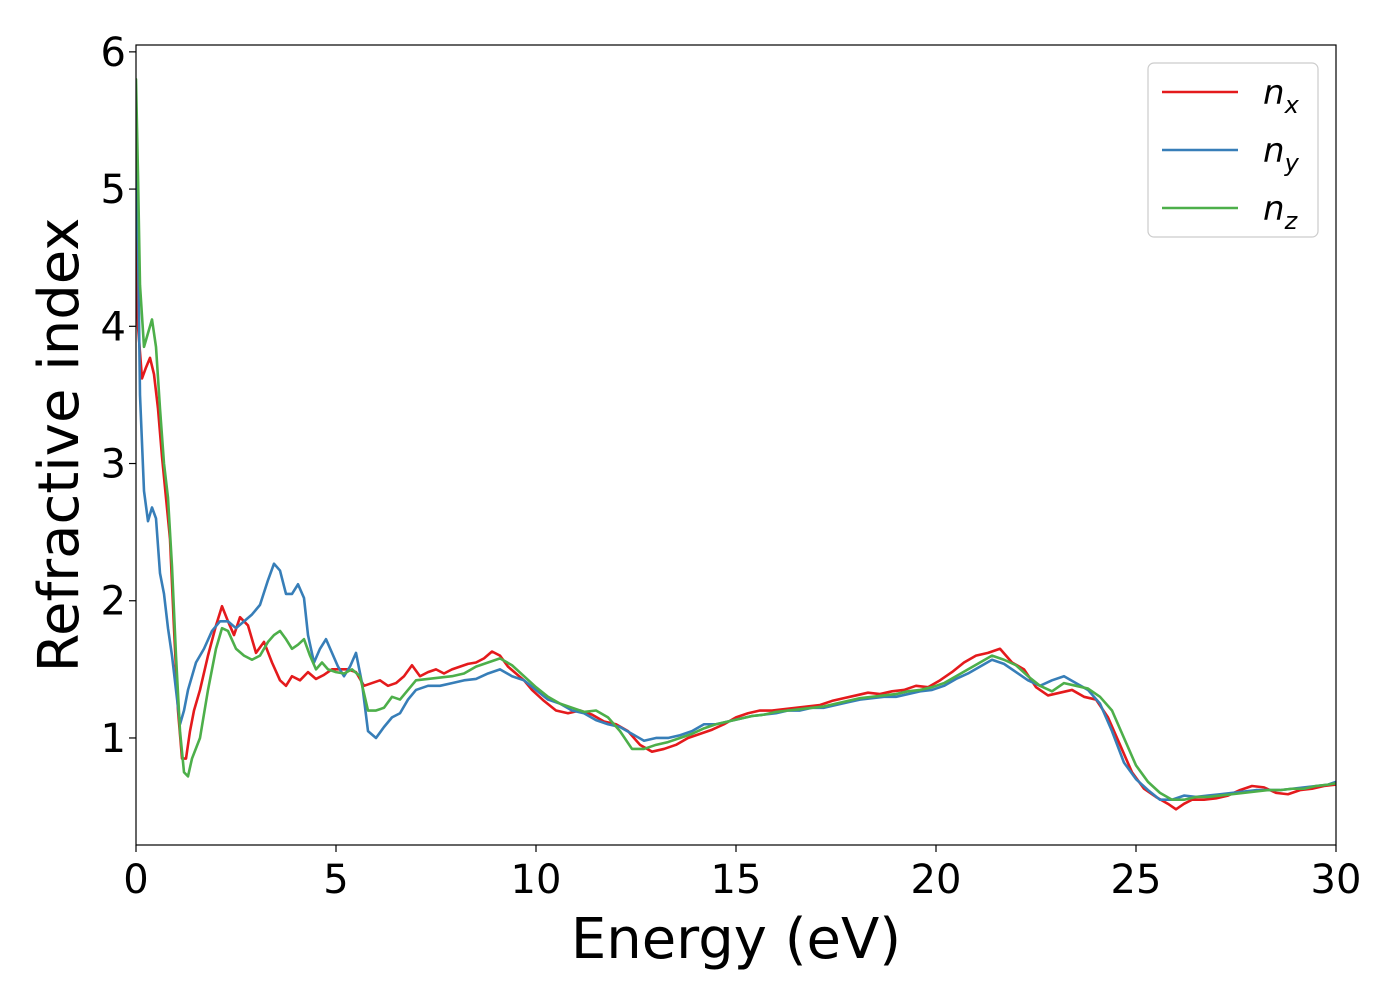  I want to click on x-tick-label: 5, so click(335, 880).